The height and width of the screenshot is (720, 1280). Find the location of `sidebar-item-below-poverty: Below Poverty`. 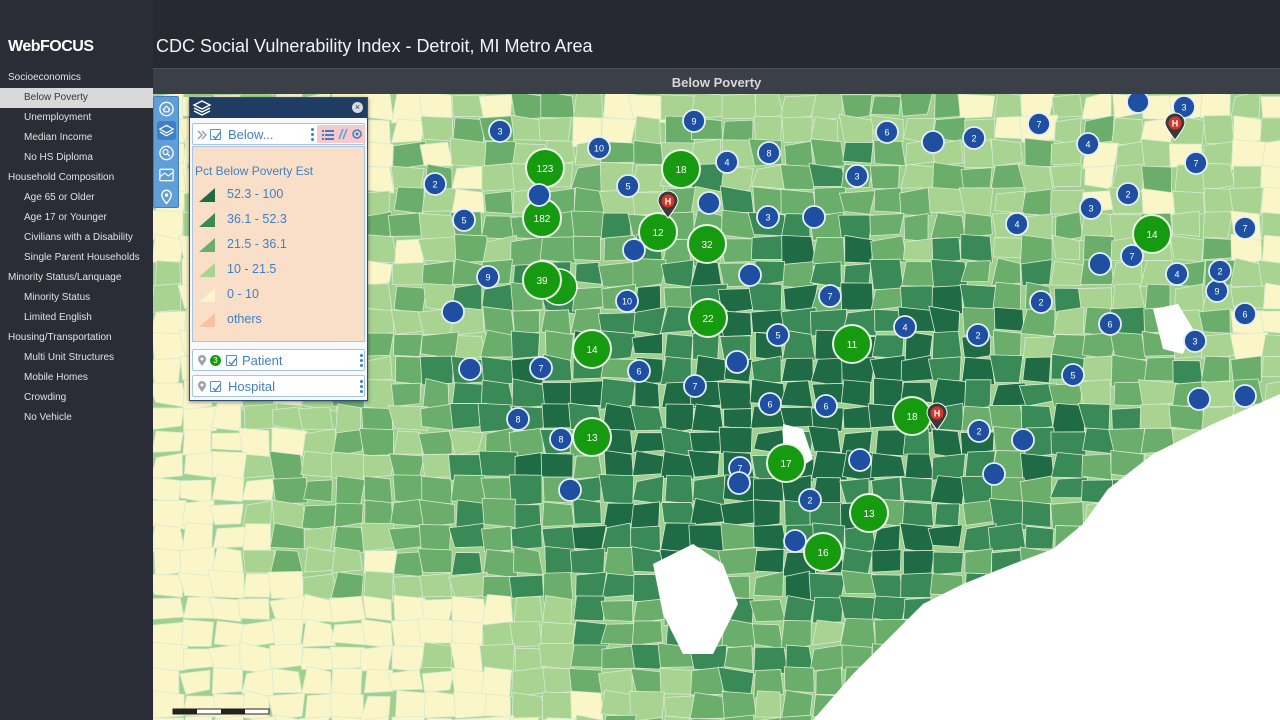

sidebar-item-below-poverty: Below Poverty is located at coordinates (76, 98).